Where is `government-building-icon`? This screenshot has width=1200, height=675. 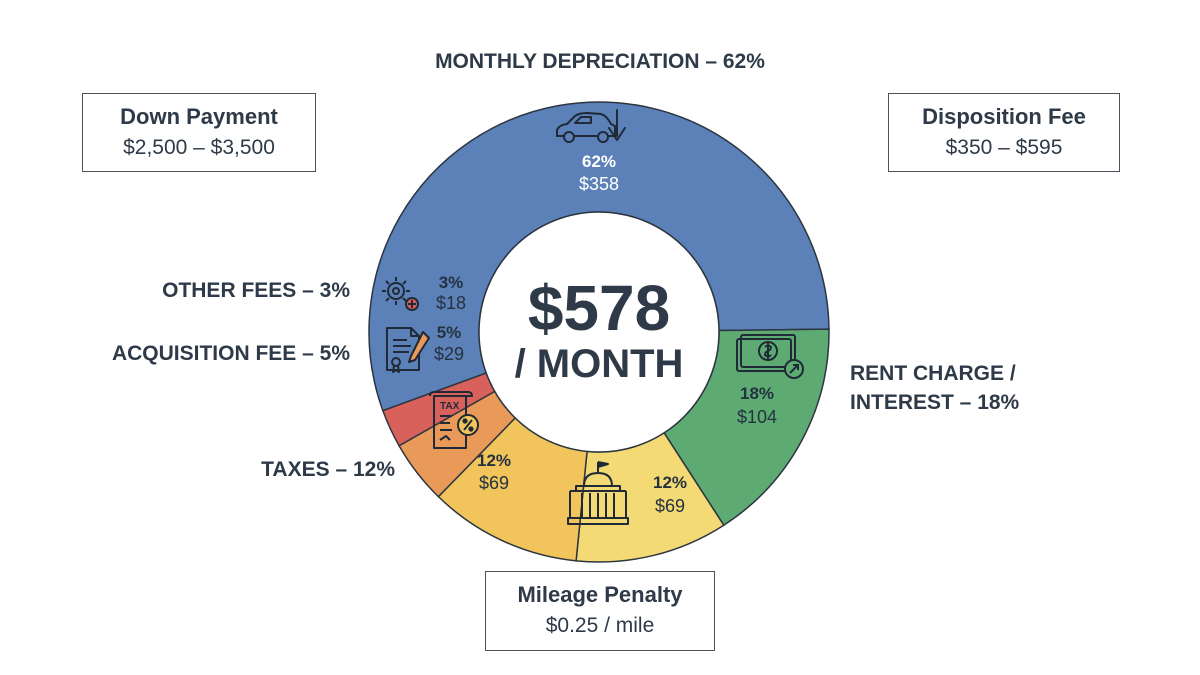
government-building-icon is located at coordinates (598, 493).